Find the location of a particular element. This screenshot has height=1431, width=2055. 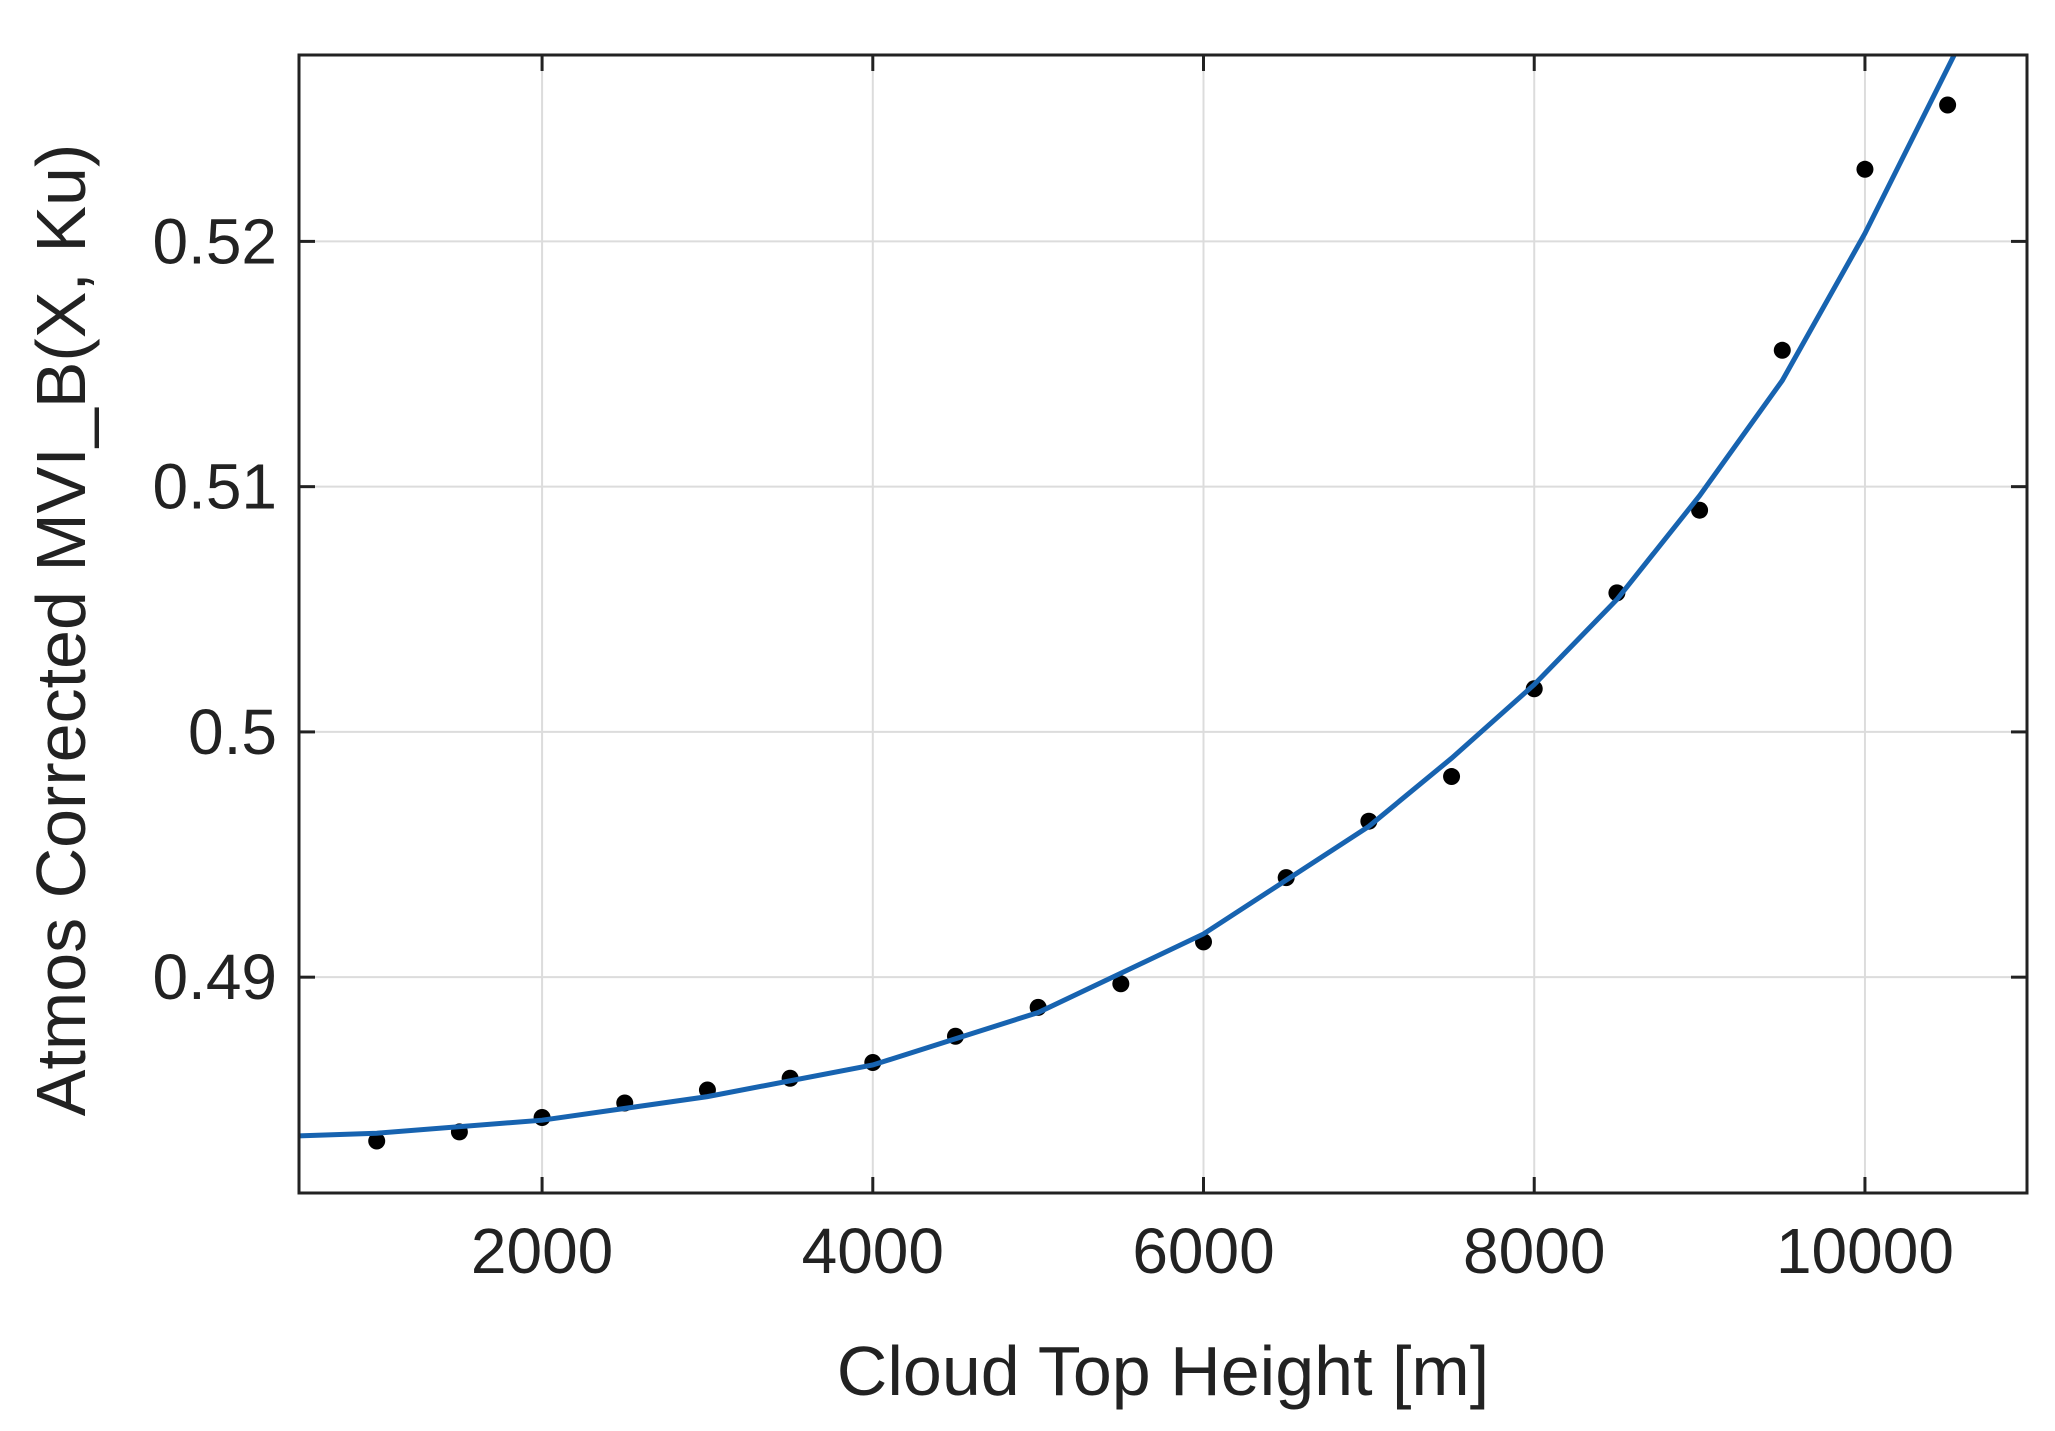

x-axis-label: Cloud Top Height [m] is located at coordinates (1163, 1371).